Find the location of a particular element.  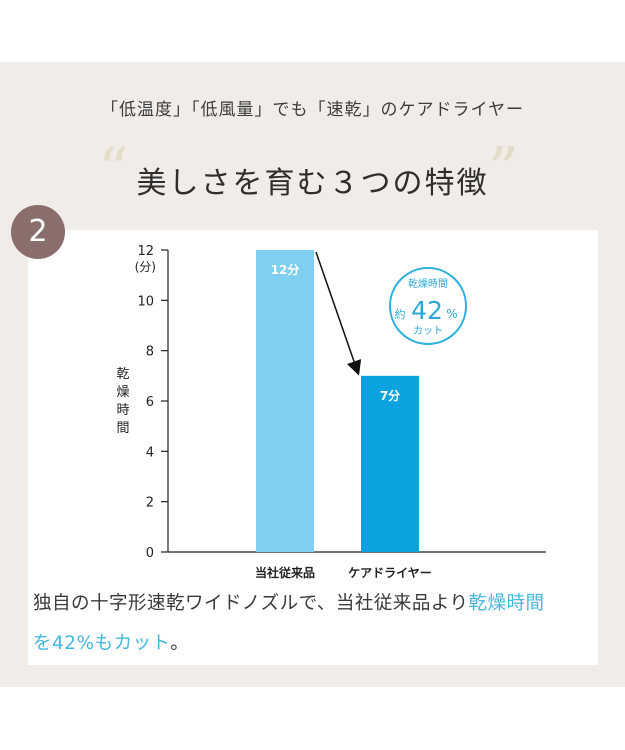

y-tick-label: 12 is located at coordinates (145, 251).